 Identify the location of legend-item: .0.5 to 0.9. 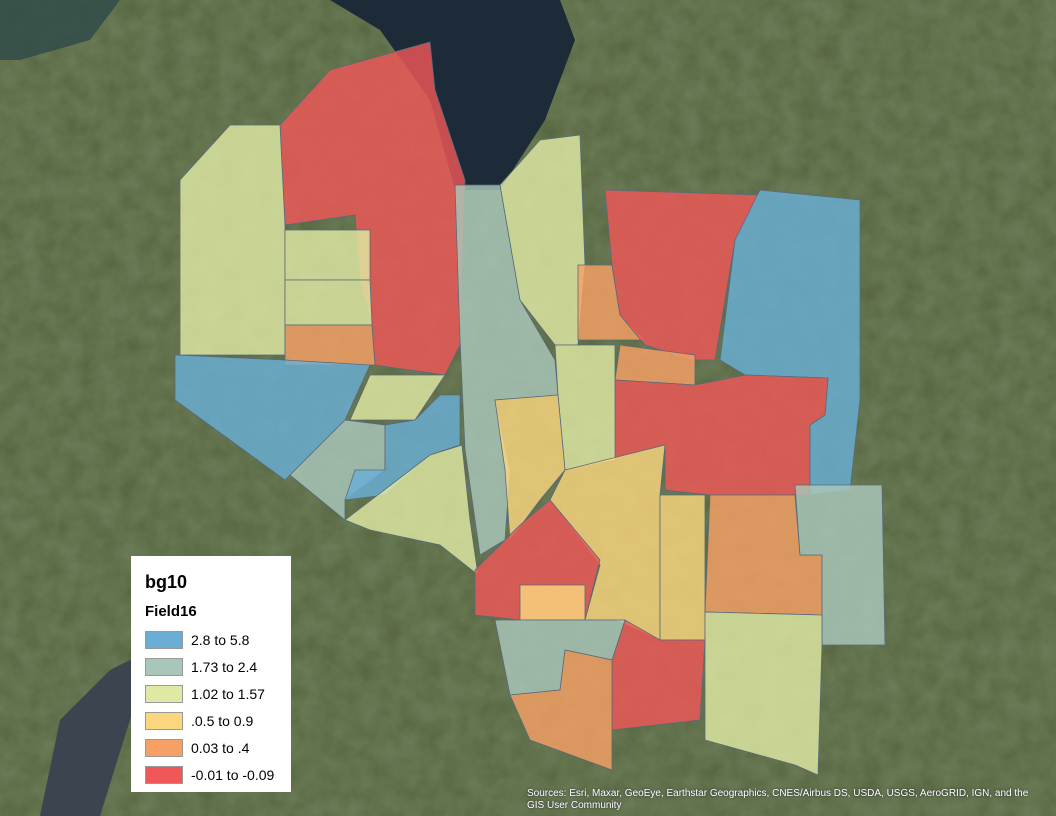
(211, 720).